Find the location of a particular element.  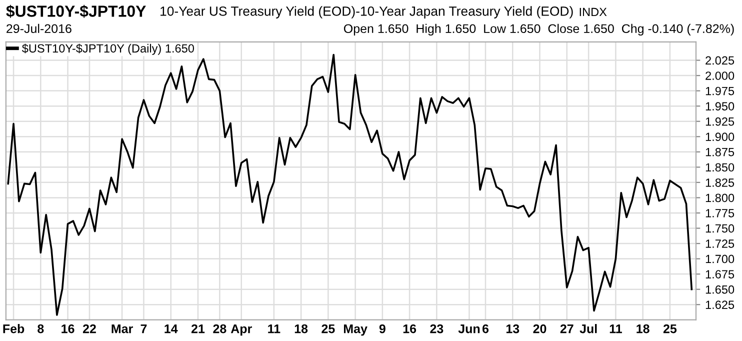

x-tick-label: 8 is located at coordinates (41, 329).